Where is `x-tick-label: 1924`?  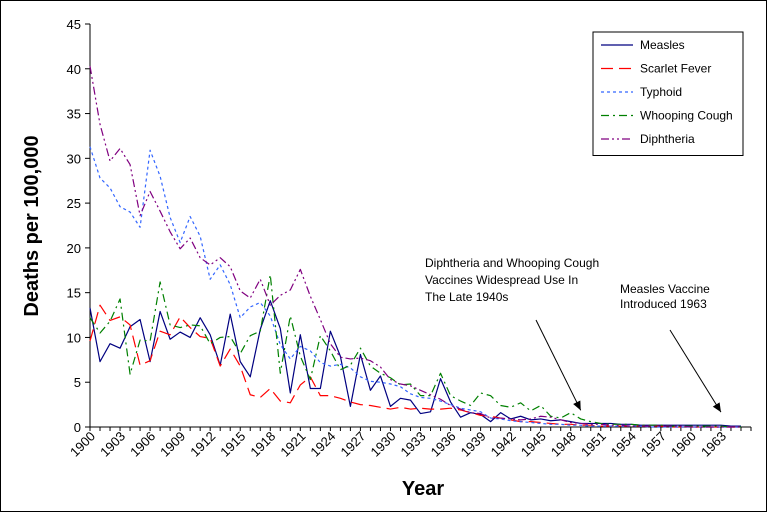
x-tick-label: 1924 is located at coordinates (322, 444).